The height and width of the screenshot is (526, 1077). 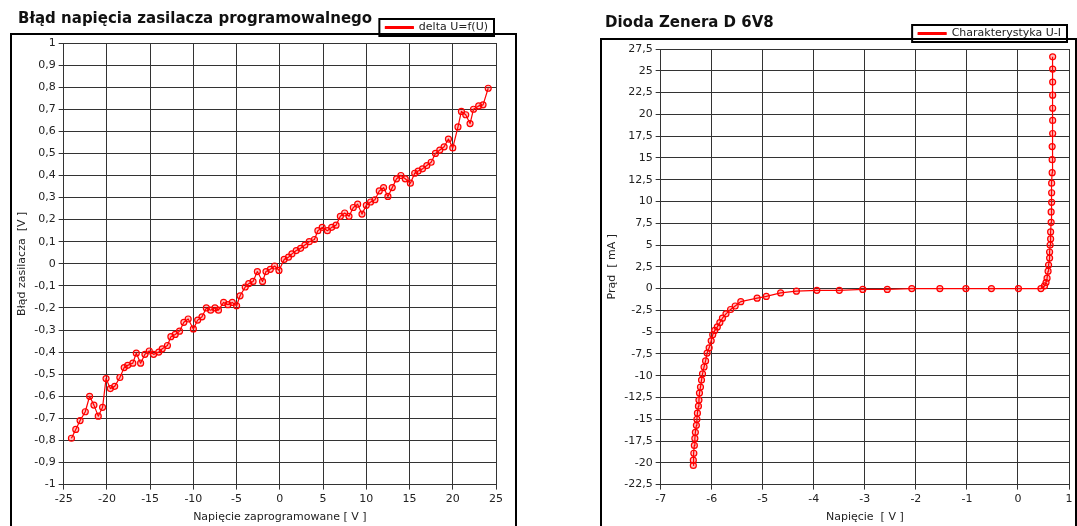 What do you see at coordinates (150, 499) in the screenshot?
I see `x-tick-label: -15` at bounding box center [150, 499].